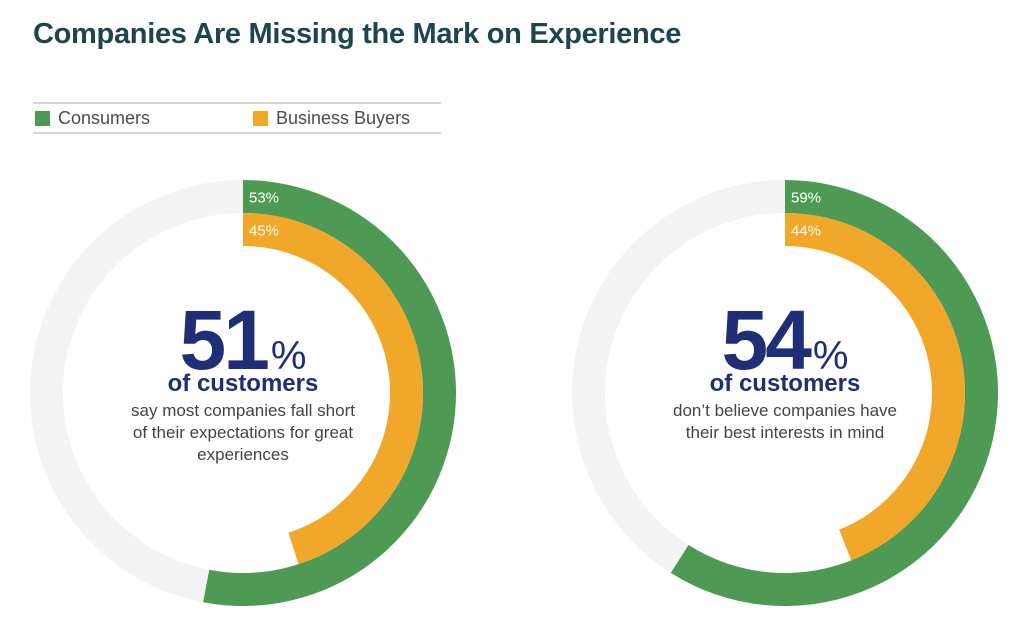 The height and width of the screenshot is (637, 1024). I want to click on headline-1: 54%, so click(785, 340).